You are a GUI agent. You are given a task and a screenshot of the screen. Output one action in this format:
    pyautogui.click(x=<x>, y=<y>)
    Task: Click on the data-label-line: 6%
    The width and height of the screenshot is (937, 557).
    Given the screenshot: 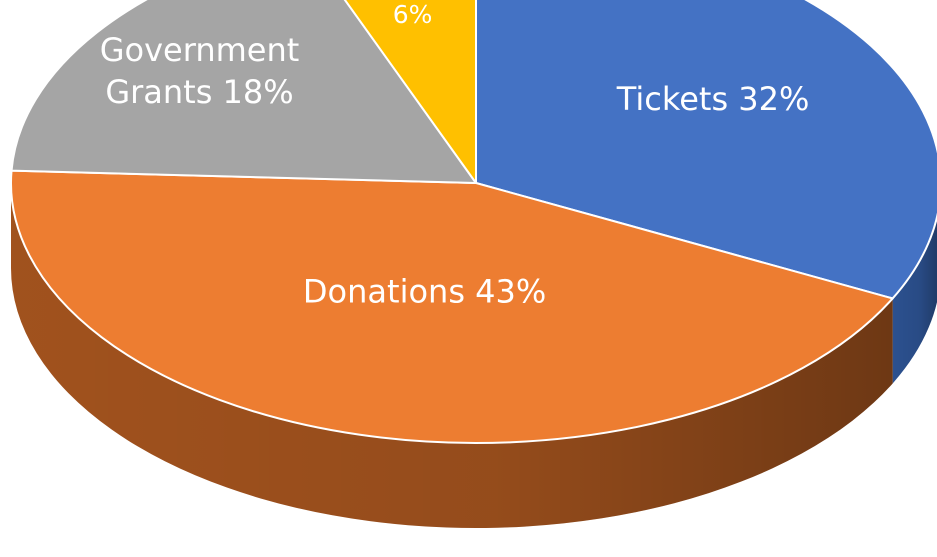 What is the action you would take?
    pyautogui.click(x=413, y=14)
    